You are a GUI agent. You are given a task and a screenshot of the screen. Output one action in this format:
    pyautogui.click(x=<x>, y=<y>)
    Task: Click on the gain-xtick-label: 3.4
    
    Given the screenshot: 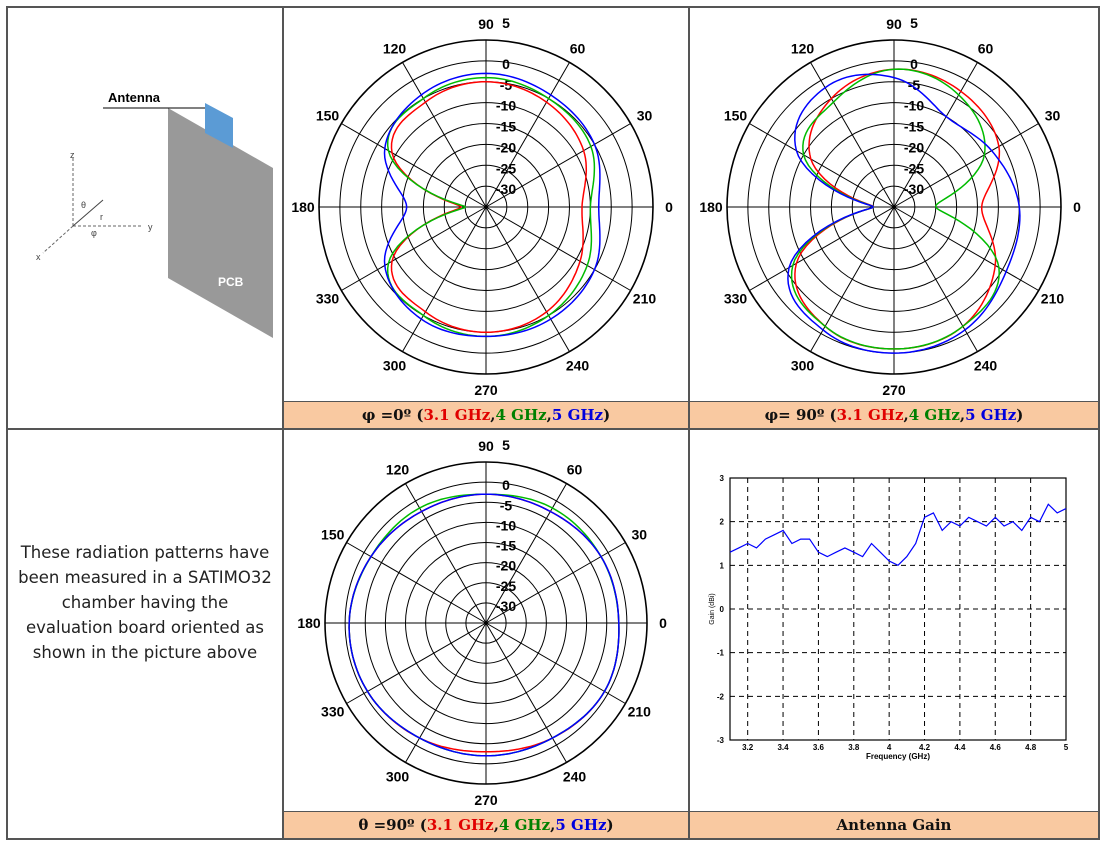 What is the action you would take?
    pyautogui.click(x=783, y=747)
    